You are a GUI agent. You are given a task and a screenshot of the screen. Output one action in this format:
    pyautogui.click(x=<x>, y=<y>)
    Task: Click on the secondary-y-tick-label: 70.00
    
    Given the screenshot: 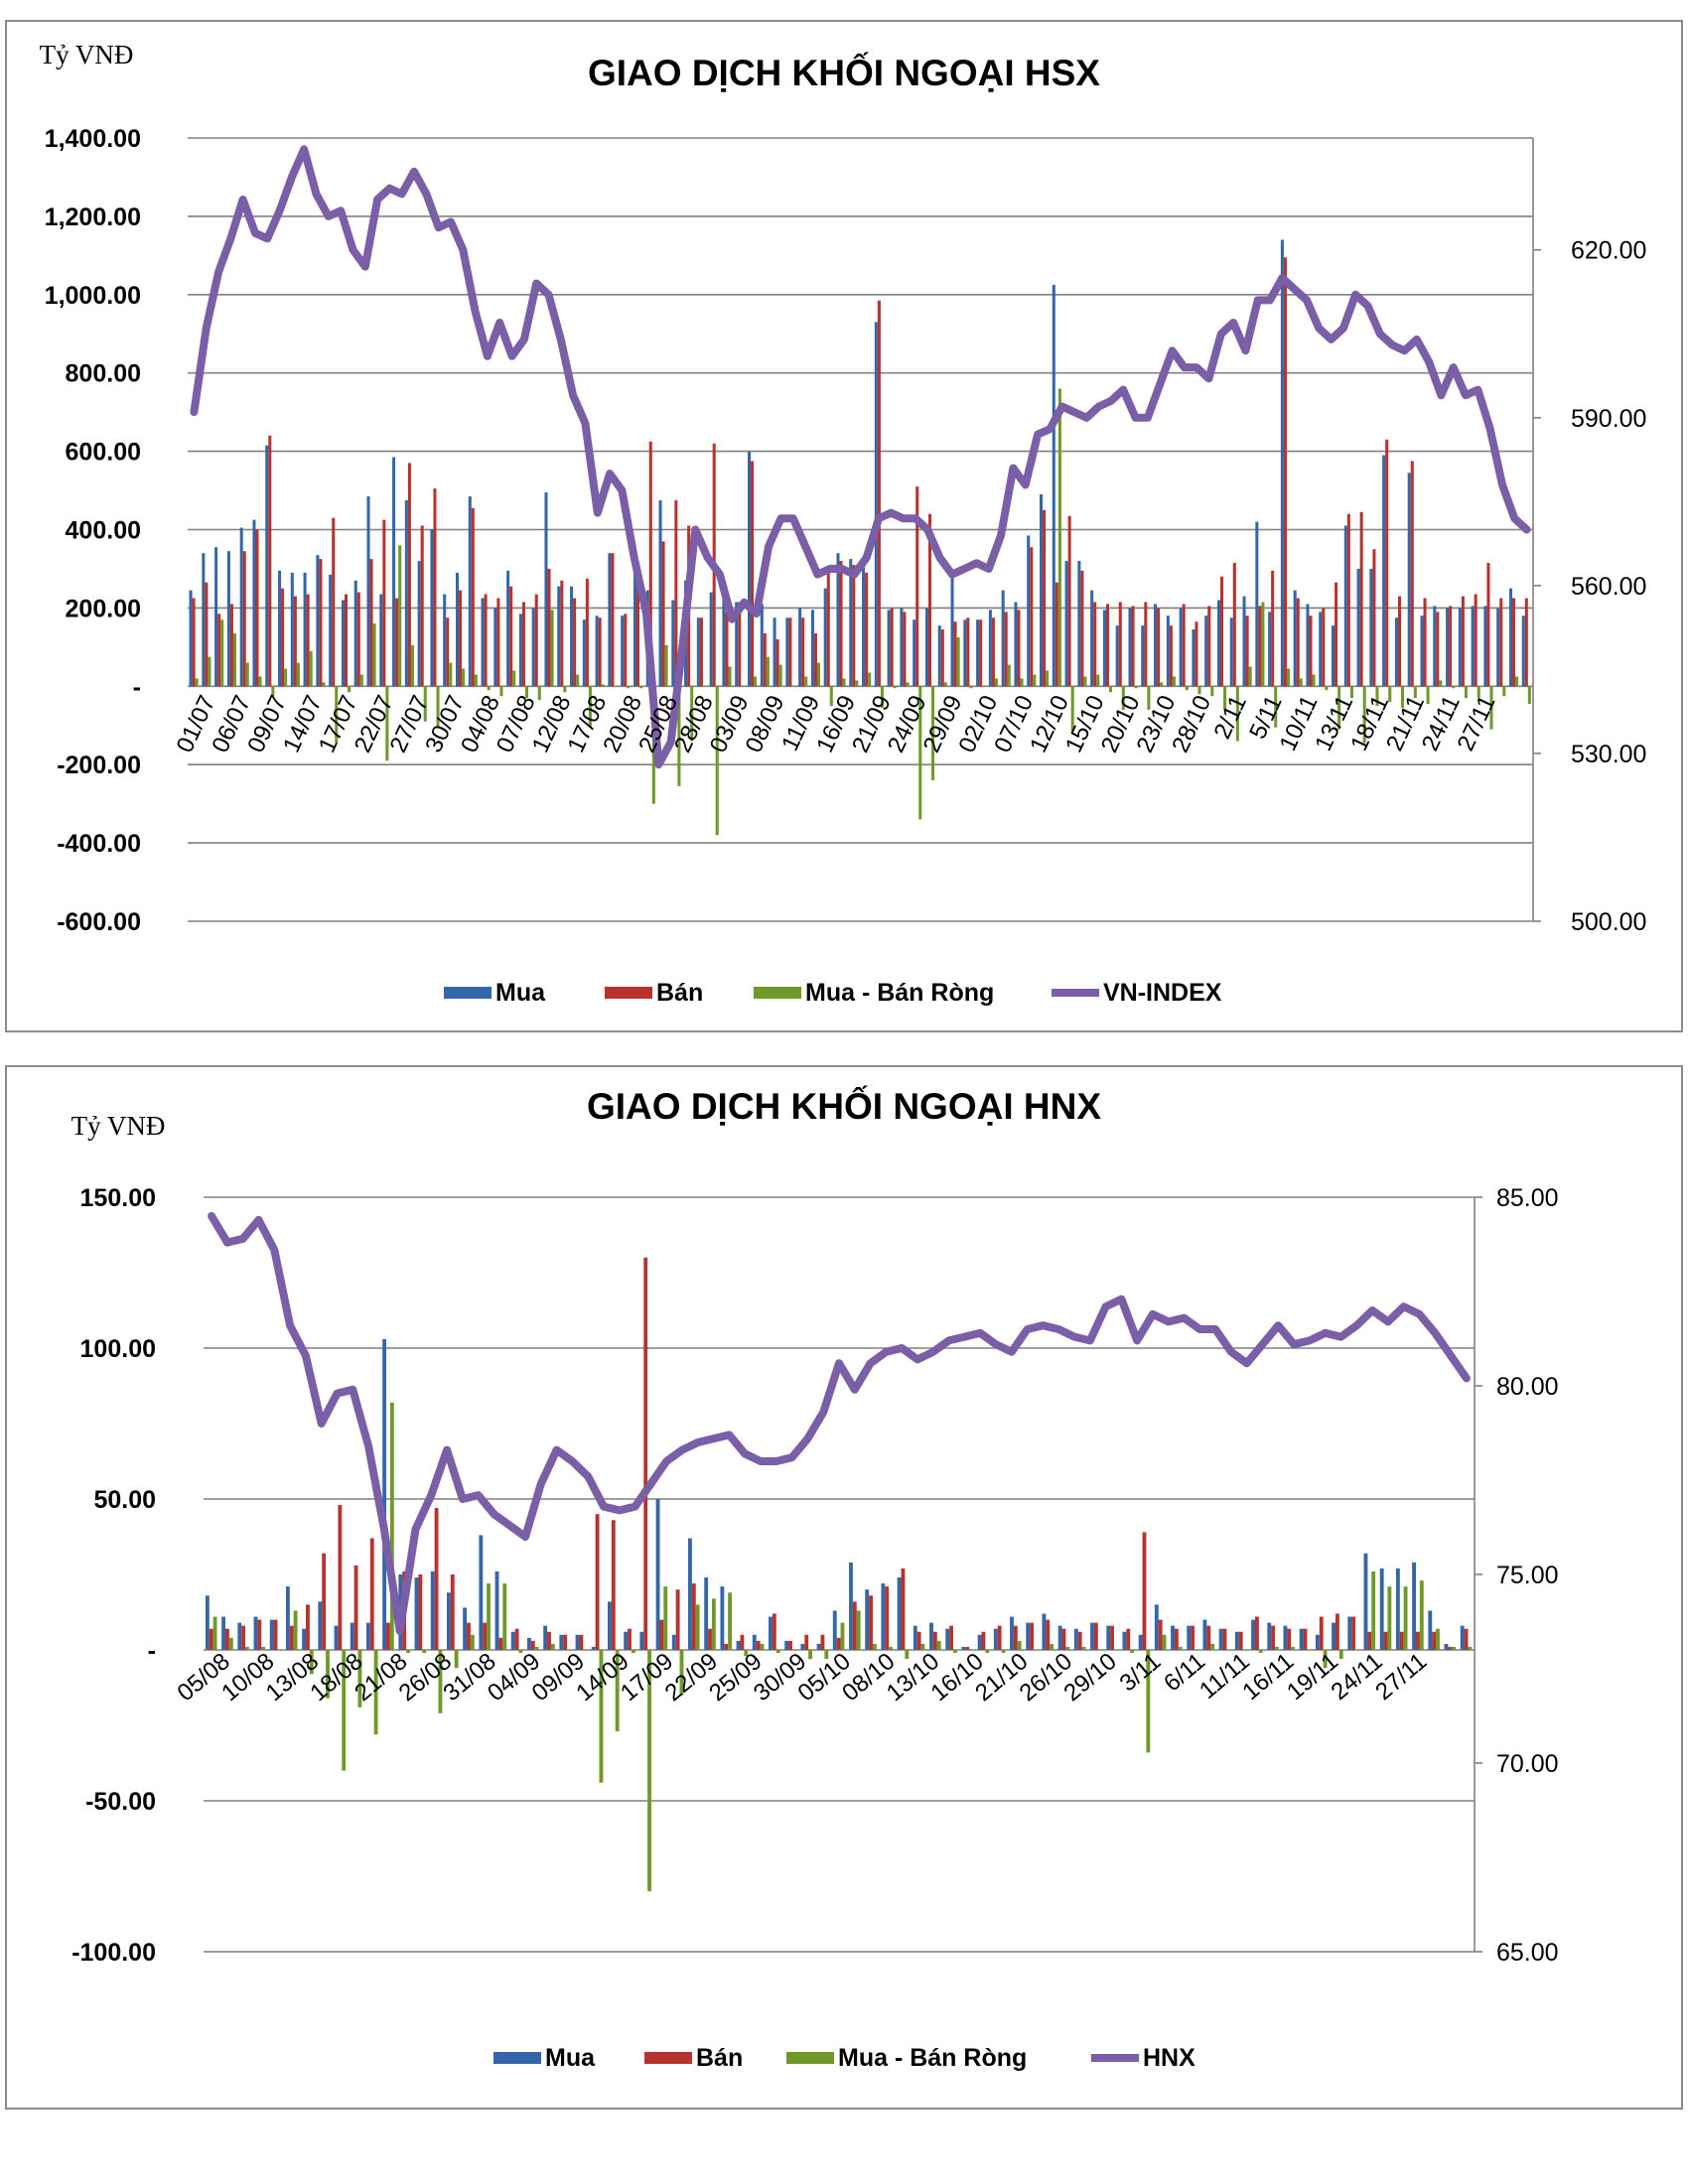 What is the action you would take?
    pyautogui.click(x=1527, y=1764)
    